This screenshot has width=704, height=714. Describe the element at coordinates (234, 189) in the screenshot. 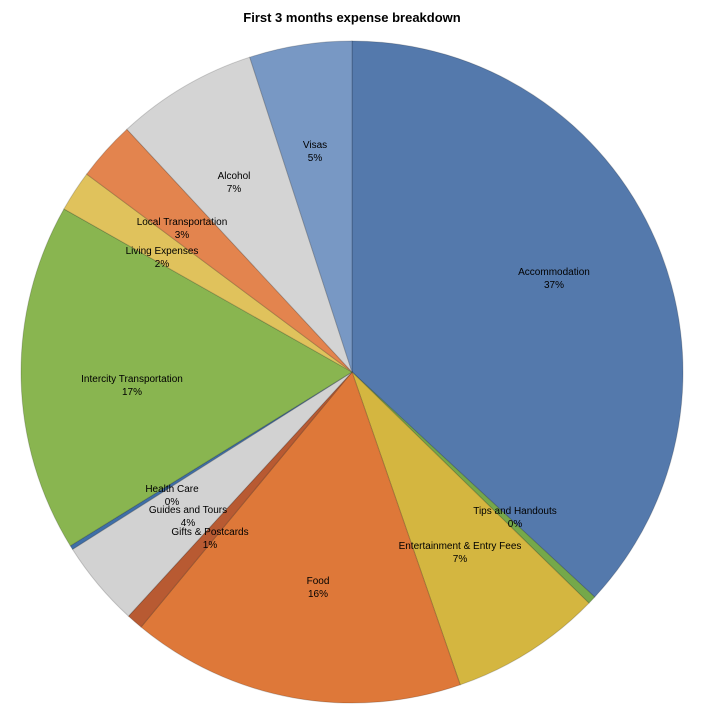

I see `slice-percent-alcohol: 7%` at that location.